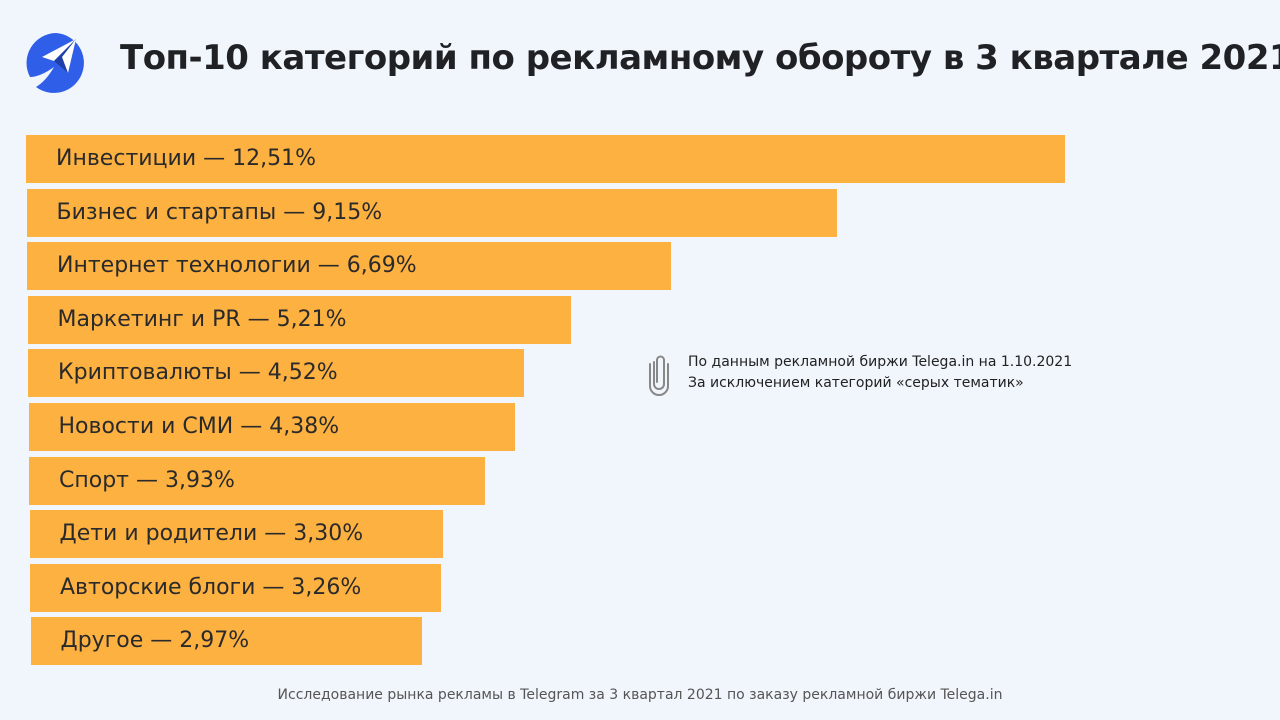 This screenshot has width=1280, height=720. I want to click on bar-2: Интернет технологии — 6,69%, so click(349, 266).